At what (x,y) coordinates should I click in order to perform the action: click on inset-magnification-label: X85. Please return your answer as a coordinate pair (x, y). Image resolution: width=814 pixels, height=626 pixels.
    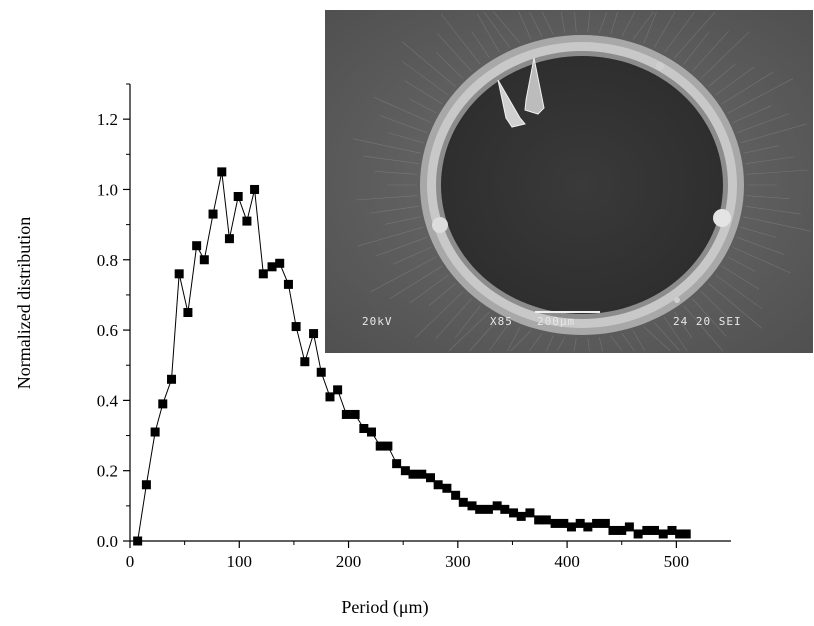
    Looking at the image, I should click on (501, 321).